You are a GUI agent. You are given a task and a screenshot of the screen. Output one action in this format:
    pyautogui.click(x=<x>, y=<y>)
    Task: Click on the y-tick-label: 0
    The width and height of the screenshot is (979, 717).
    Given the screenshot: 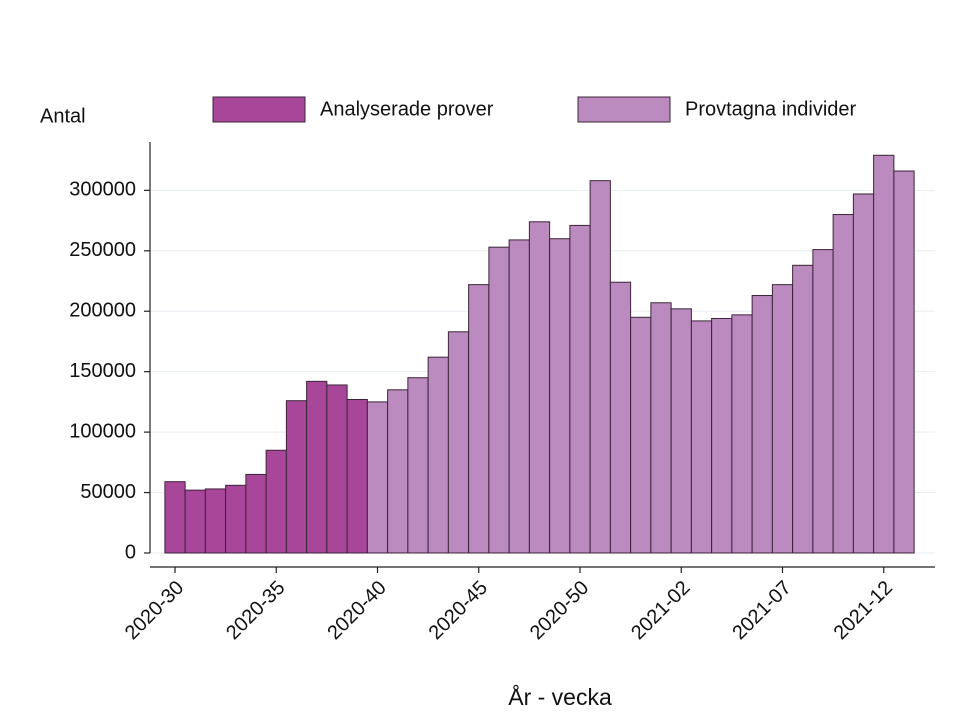 What is the action you would take?
    pyautogui.click(x=130, y=552)
    